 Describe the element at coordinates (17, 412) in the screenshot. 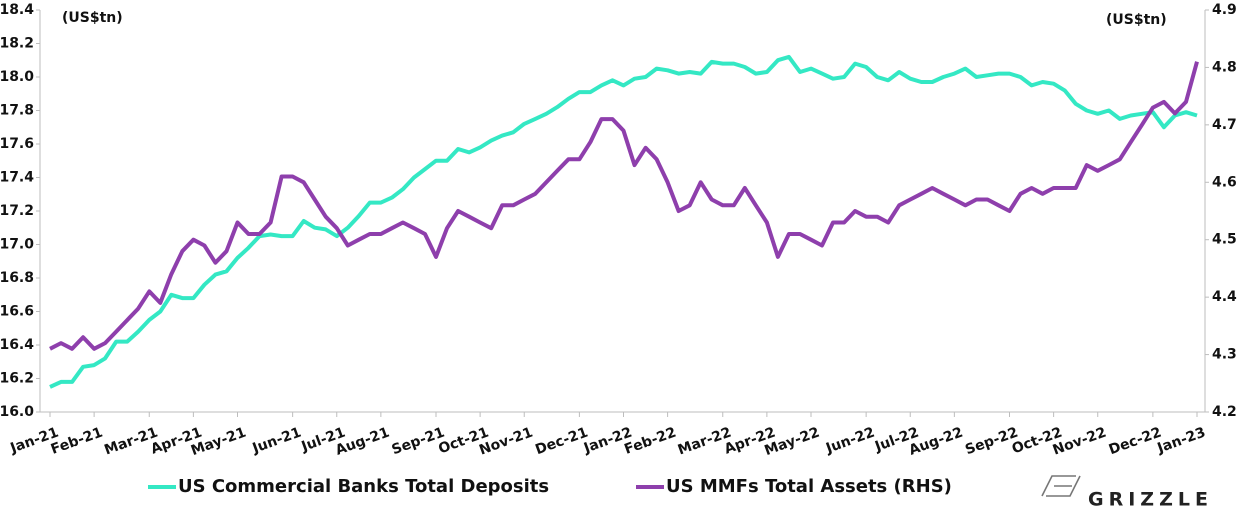

I see `y-tick-label: 16.0` at that location.